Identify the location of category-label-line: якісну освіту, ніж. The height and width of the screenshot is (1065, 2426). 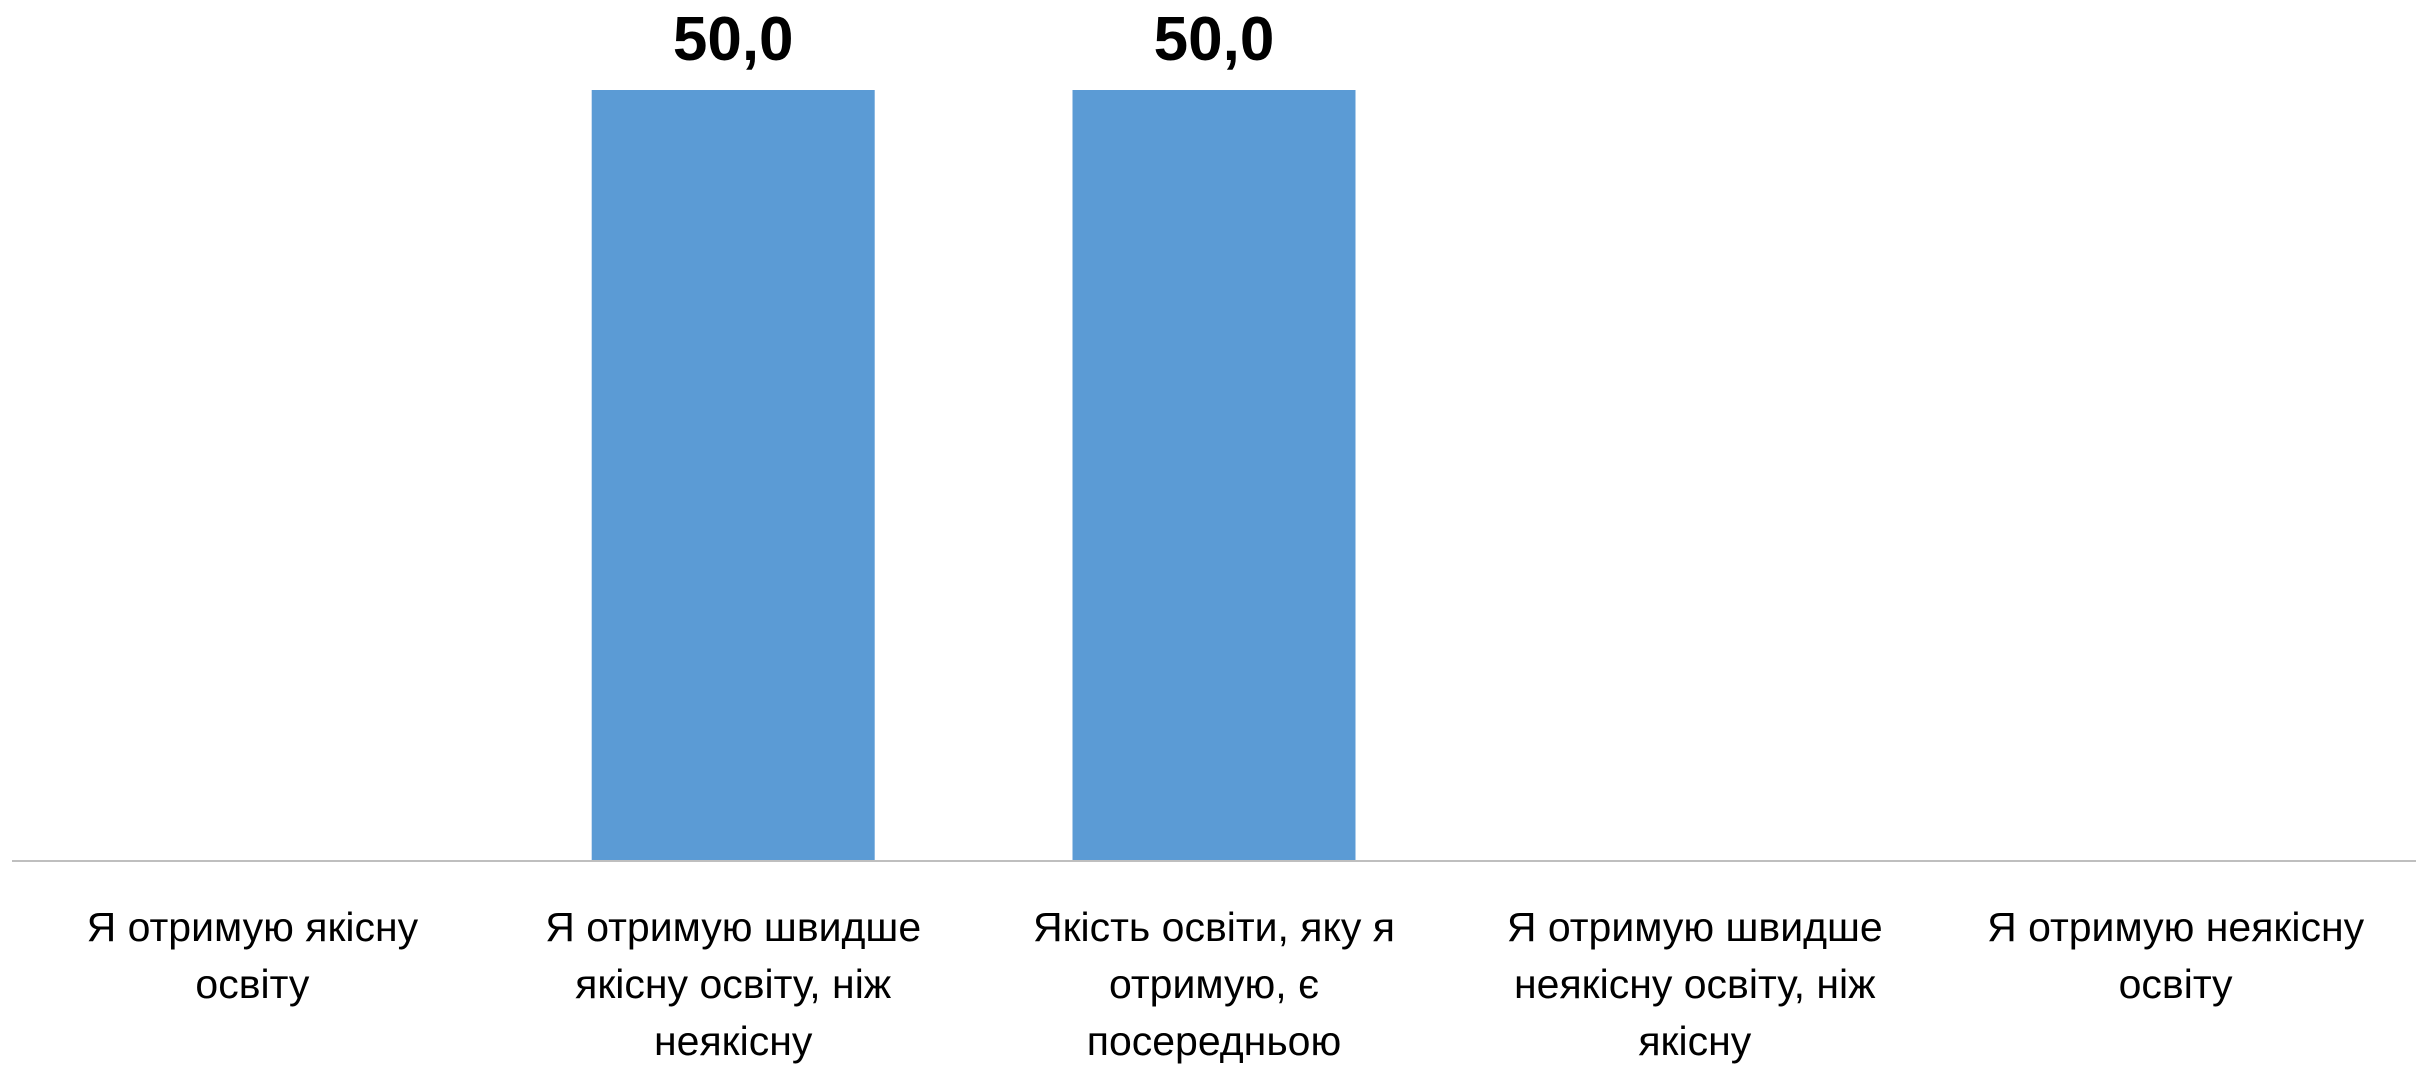
(733, 984).